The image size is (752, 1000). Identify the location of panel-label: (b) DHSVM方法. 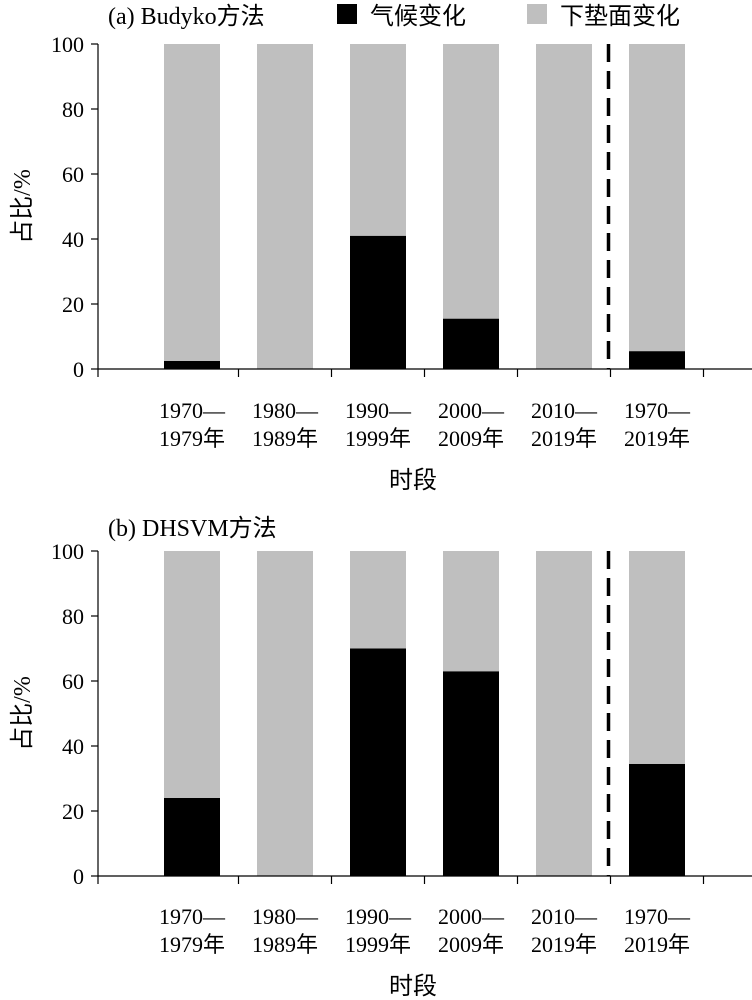
(192, 528).